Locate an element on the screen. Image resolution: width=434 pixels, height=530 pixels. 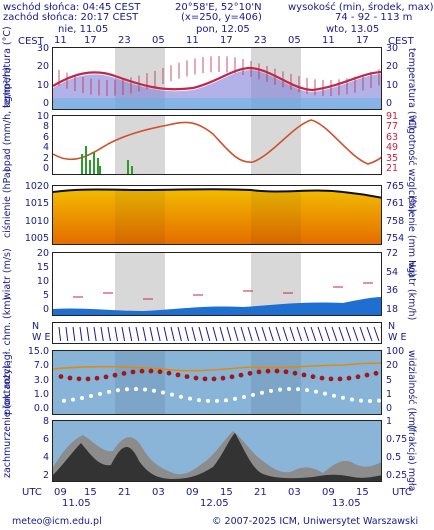
cloud-low-fill is located at coordinates (217, 457).